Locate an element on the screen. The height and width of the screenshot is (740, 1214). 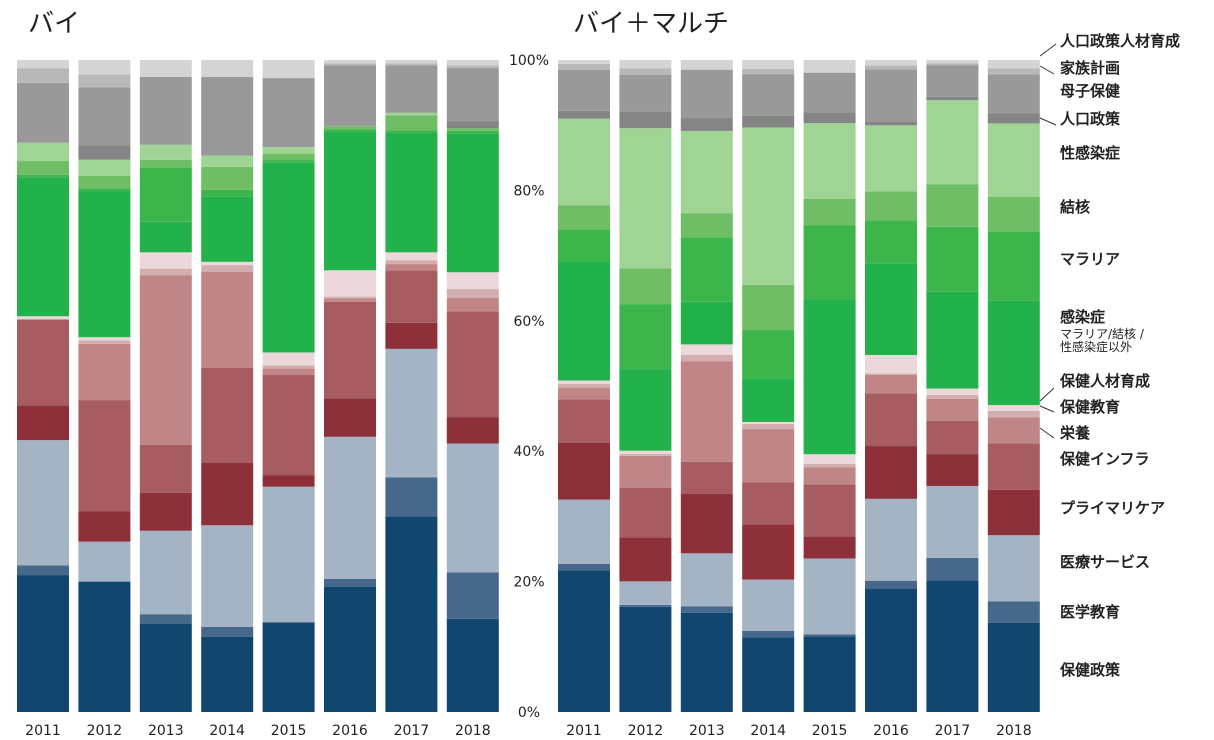
bar-segment-p1-2013-s6 is located at coordinates (706, 358).